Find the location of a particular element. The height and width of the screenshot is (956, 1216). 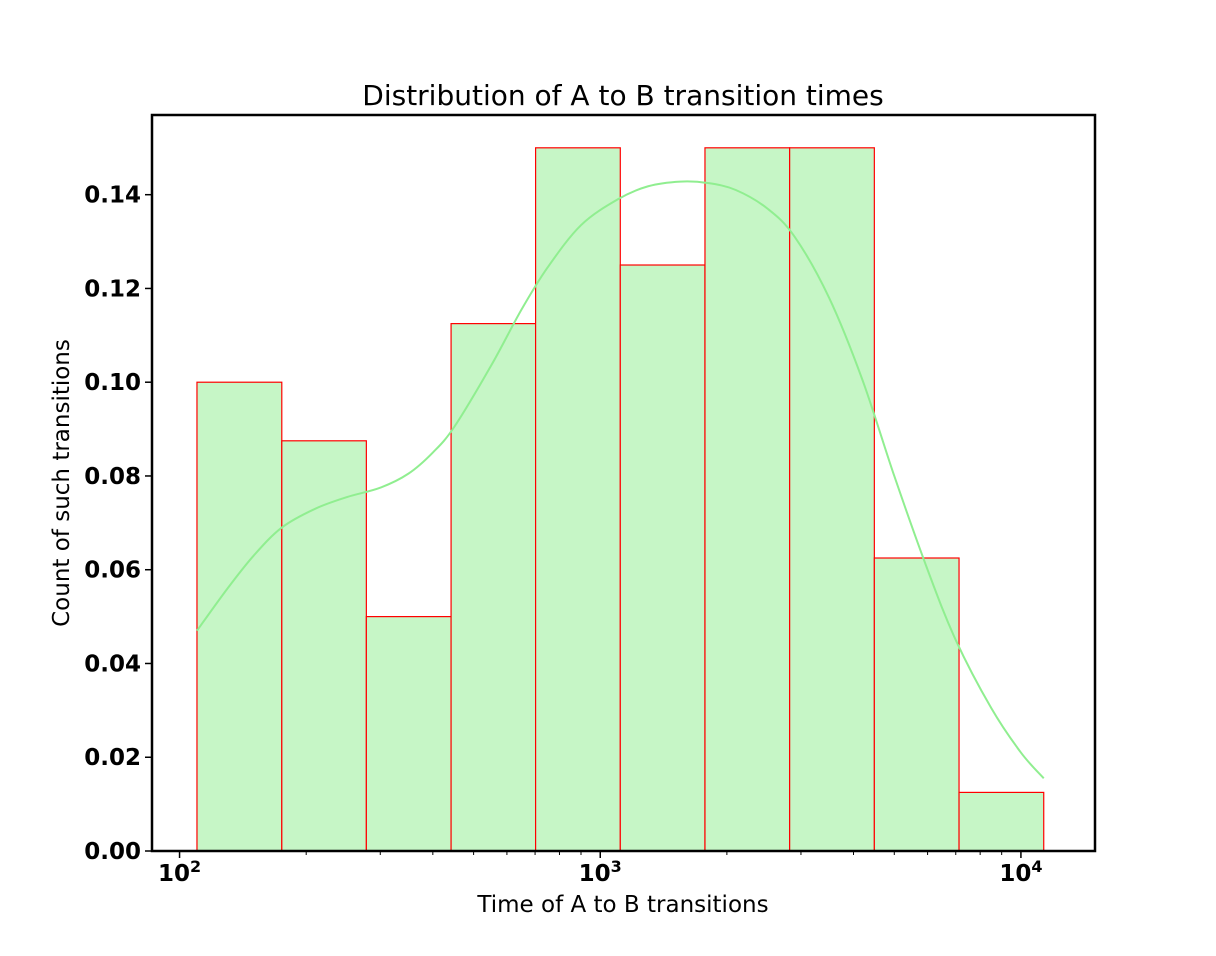

y-tick-label: 0.10 is located at coordinates (112, 383).